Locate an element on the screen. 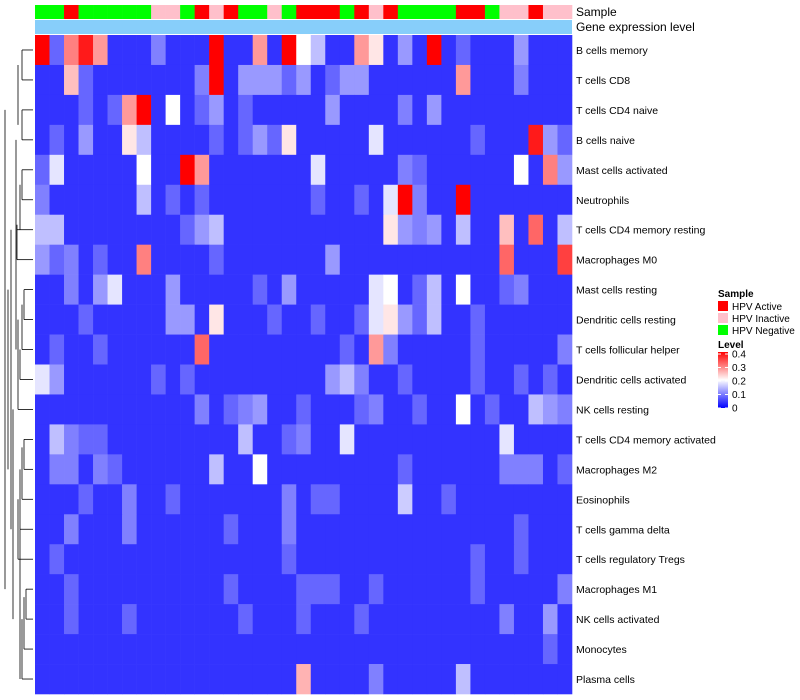  row-label: T cells CD8 is located at coordinates (603, 81).